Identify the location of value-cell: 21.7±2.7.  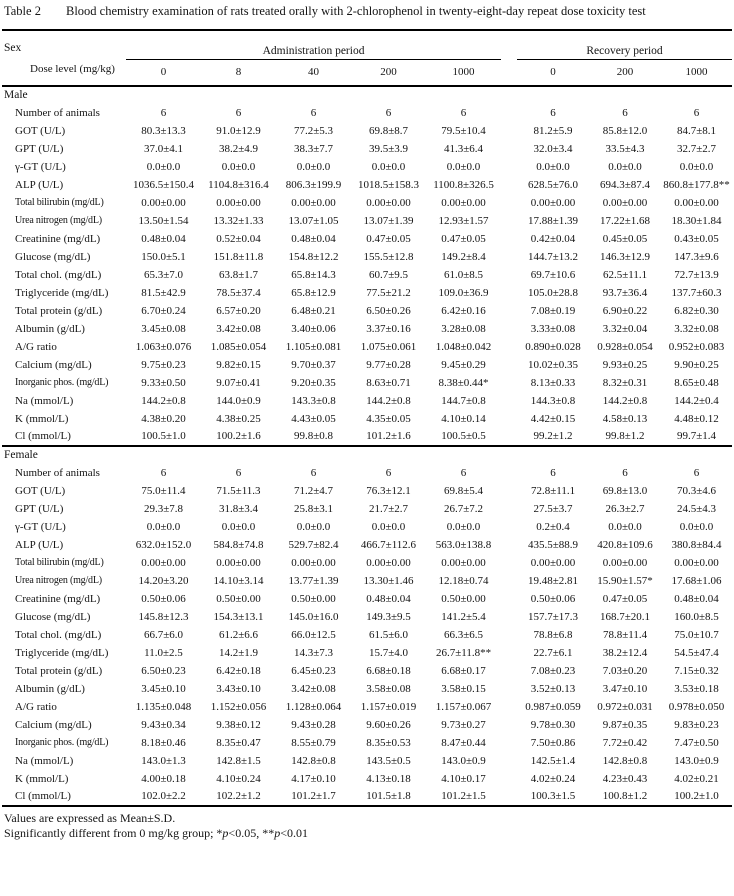
(388, 508).